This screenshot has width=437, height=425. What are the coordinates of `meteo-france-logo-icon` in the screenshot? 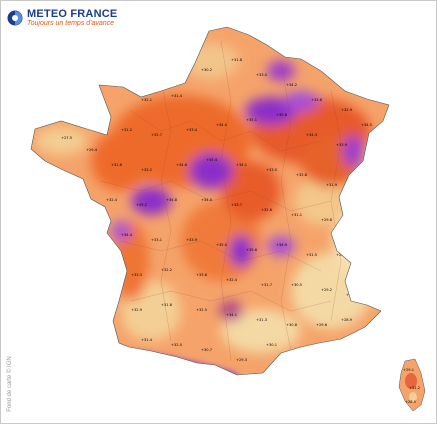 It's located at (15, 18).